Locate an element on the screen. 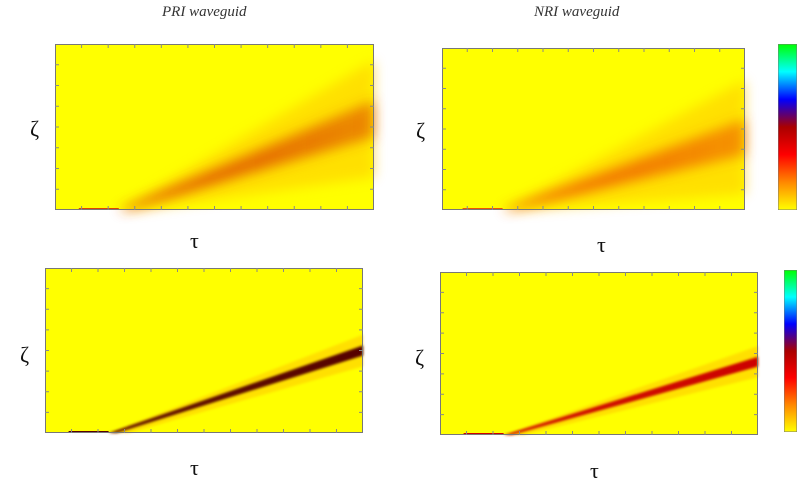 The height and width of the screenshot is (493, 797). title-nri-waveguid: NRI waveguid is located at coordinates (577, 12).